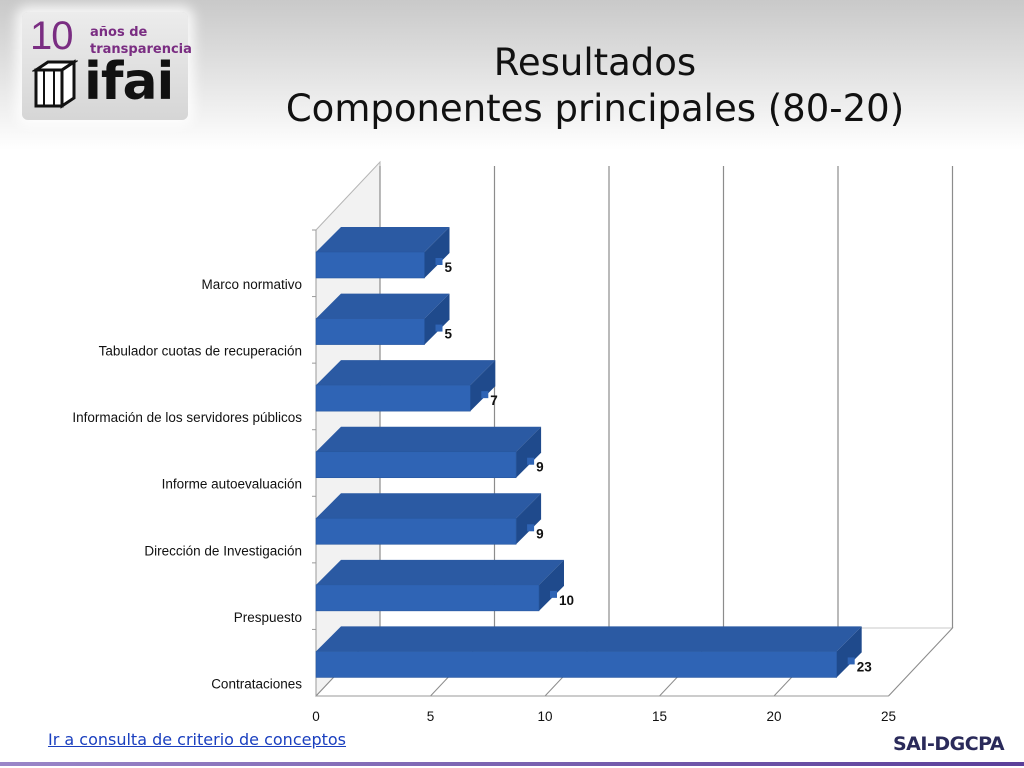  I want to click on data-label: 7, so click(494, 400).